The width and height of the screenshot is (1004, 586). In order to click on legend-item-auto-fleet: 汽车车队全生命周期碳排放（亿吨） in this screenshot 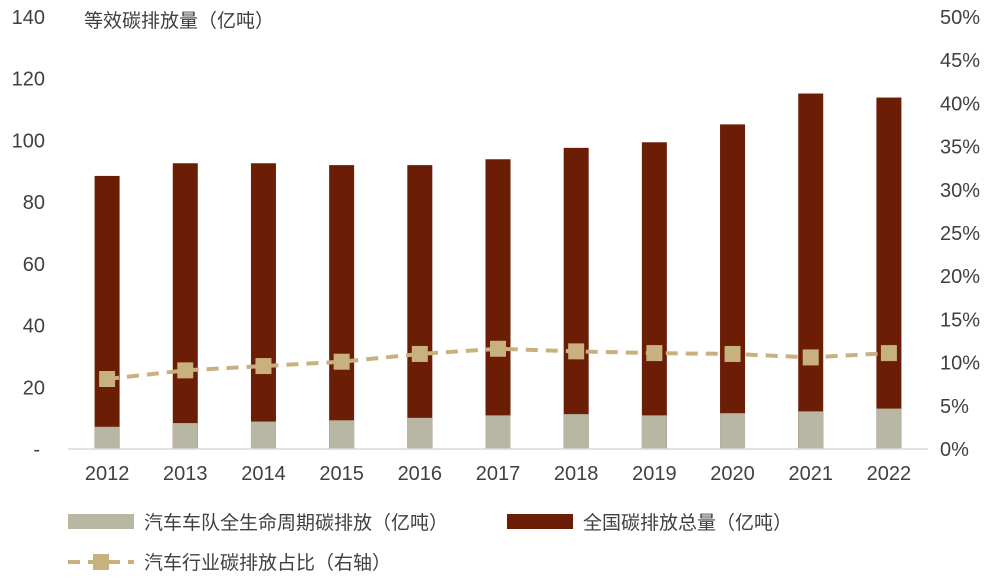, I will do `click(258, 523)`.